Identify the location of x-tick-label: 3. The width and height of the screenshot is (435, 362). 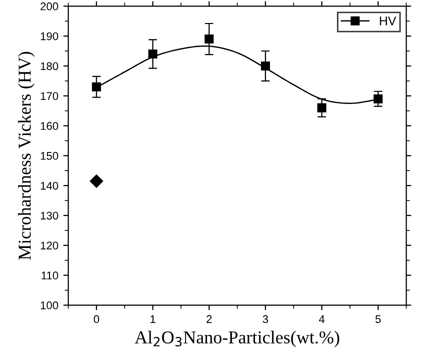
(265, 319).